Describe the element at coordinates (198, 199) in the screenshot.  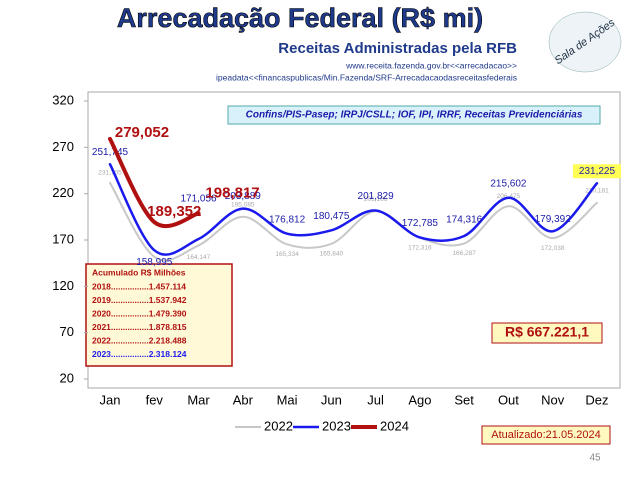
I see `value-label: 171,056` at that location.